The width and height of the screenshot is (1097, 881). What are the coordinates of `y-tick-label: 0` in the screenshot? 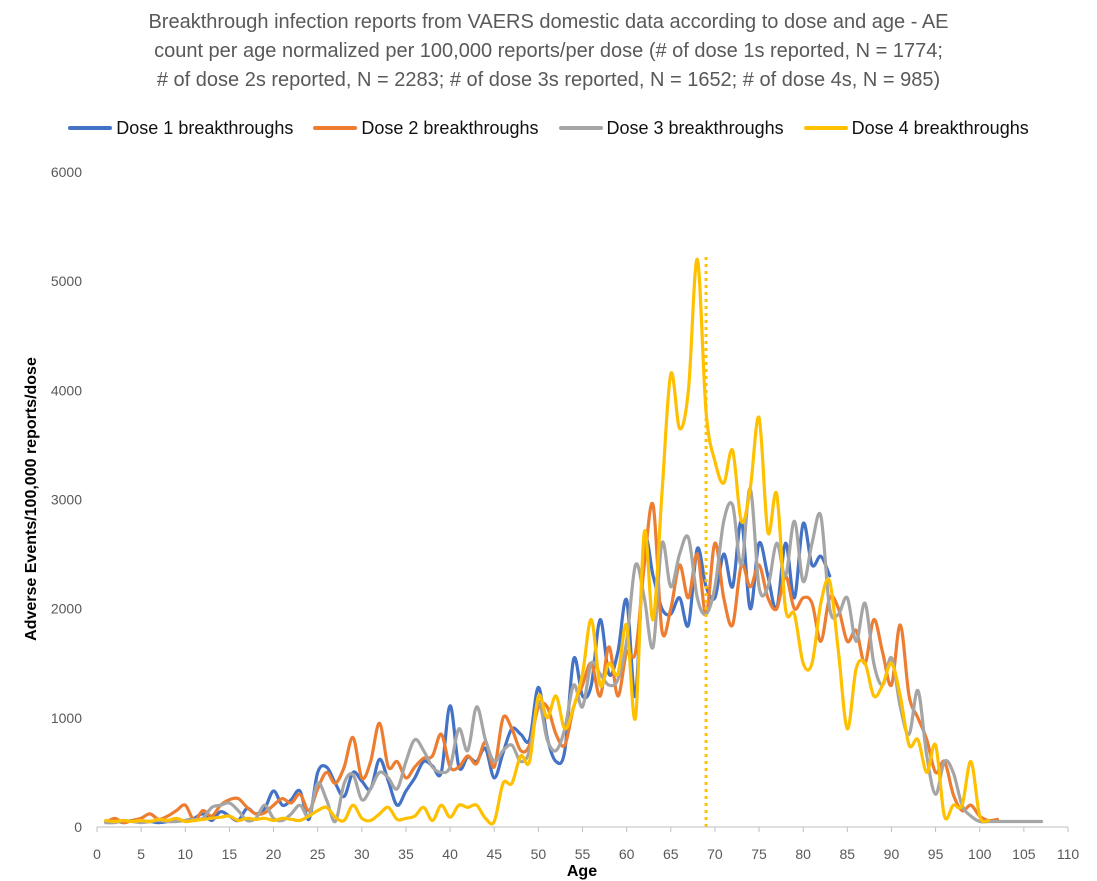 It's located at (78, 827).